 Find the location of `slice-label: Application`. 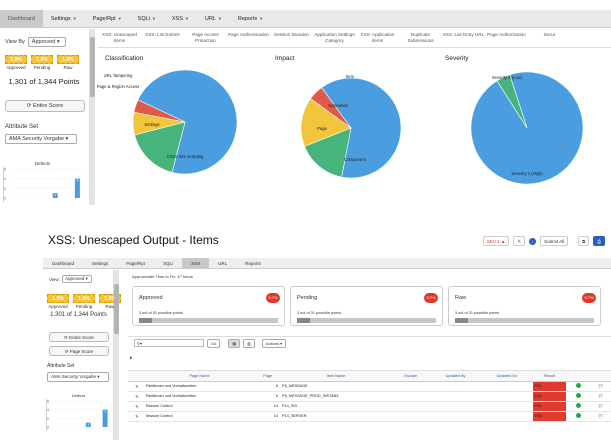

slice-label: Application is located at coordinates (338, 105).